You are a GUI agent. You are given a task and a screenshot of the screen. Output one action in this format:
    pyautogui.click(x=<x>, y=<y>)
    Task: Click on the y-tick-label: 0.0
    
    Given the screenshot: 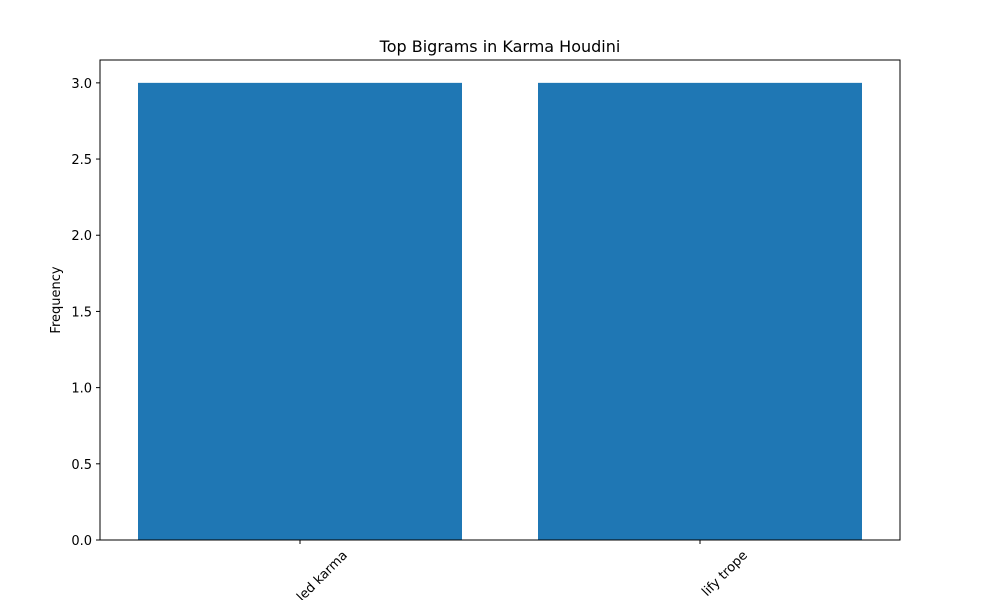 What is the action you would take?
    pyautogui.click(x=81, y=541)
    